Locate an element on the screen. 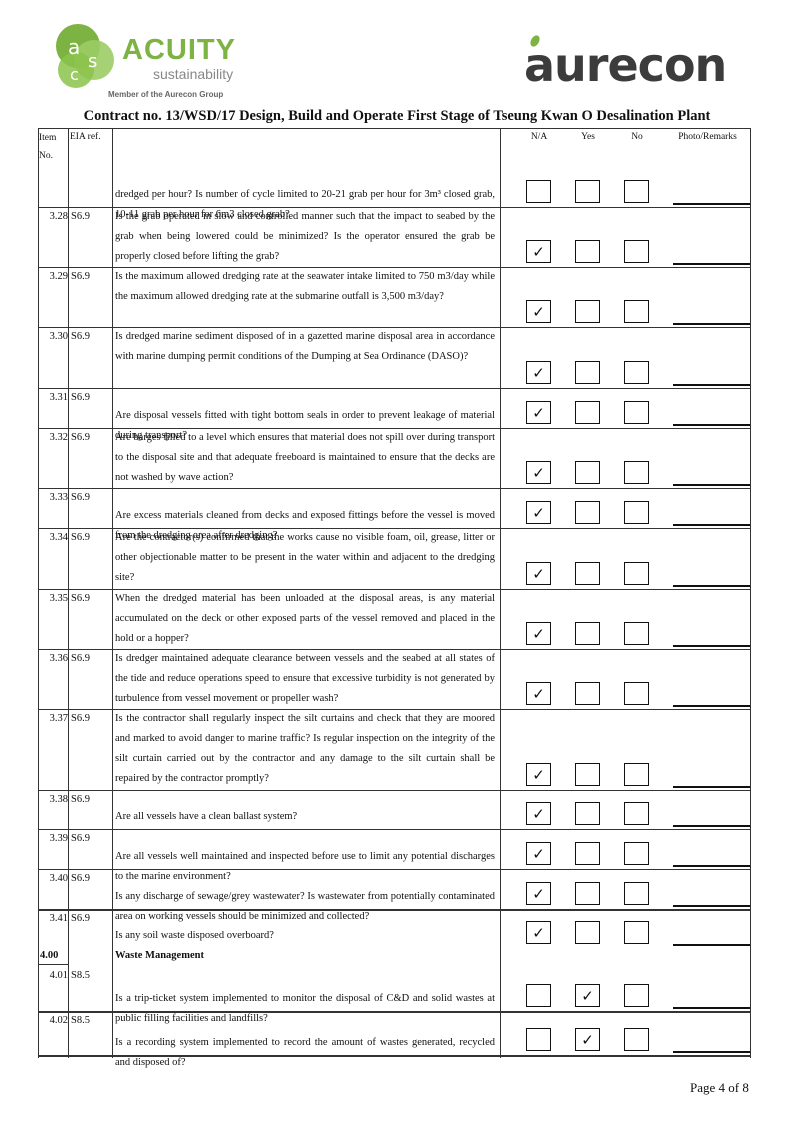  svg-text: c is located at coordinates (74, 74).